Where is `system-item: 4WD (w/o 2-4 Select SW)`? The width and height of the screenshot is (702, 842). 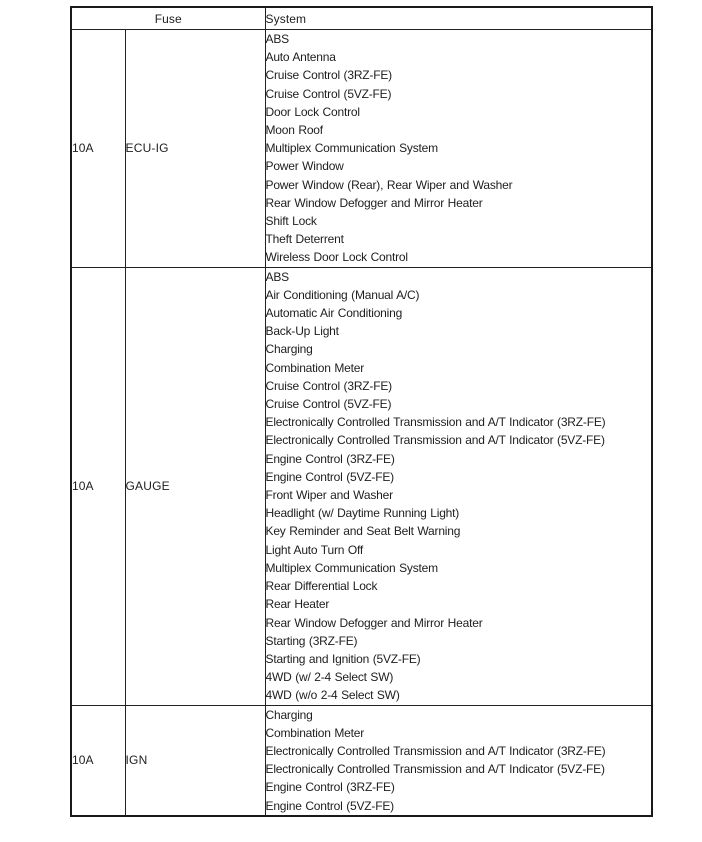
system-item: 4WD (w/o 2-4 Select SW) is located at coordinates (332, 695).